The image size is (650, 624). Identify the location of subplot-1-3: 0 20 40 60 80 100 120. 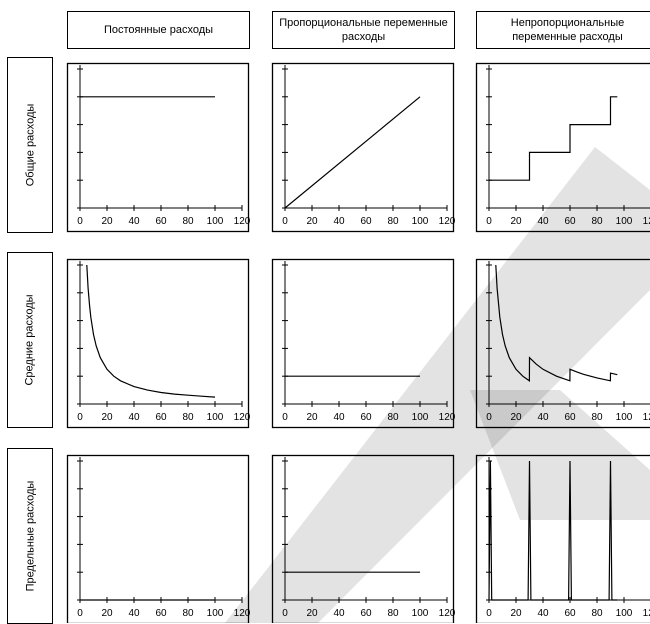
(563, 148).